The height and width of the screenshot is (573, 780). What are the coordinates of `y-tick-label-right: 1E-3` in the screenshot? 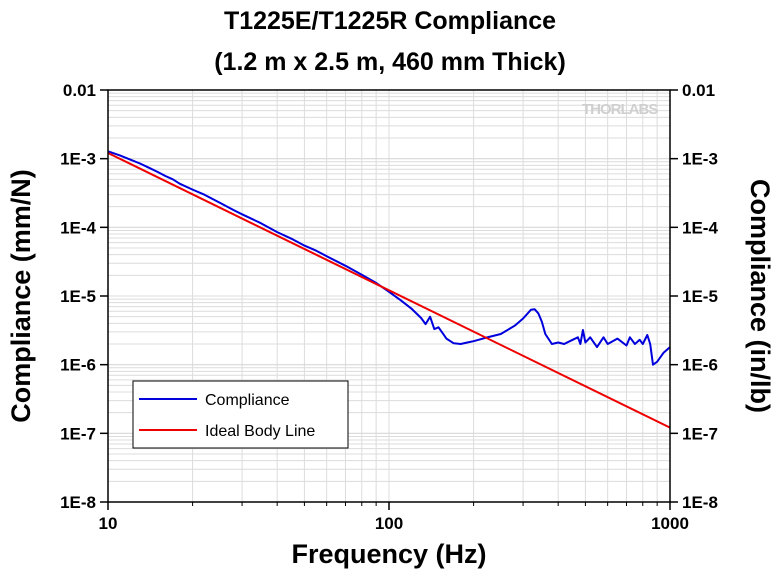 It's located at (700, 159).